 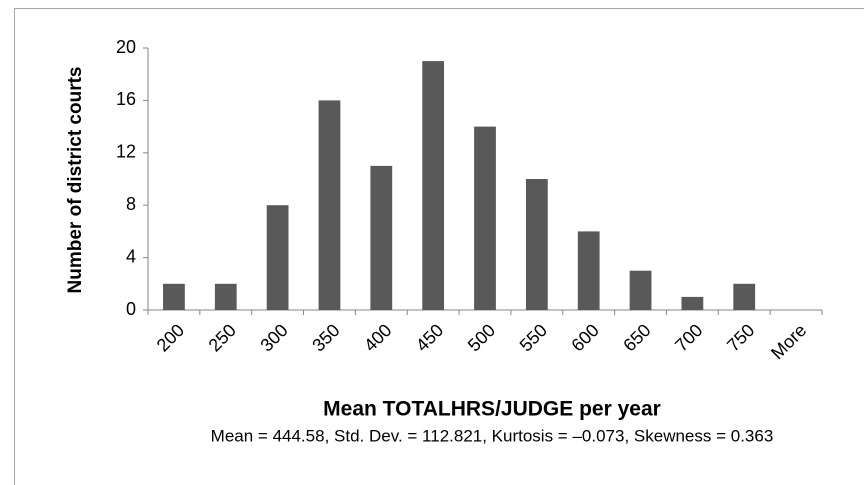 I want to click on x-tick-label: 650, so click(x=636, y=337).